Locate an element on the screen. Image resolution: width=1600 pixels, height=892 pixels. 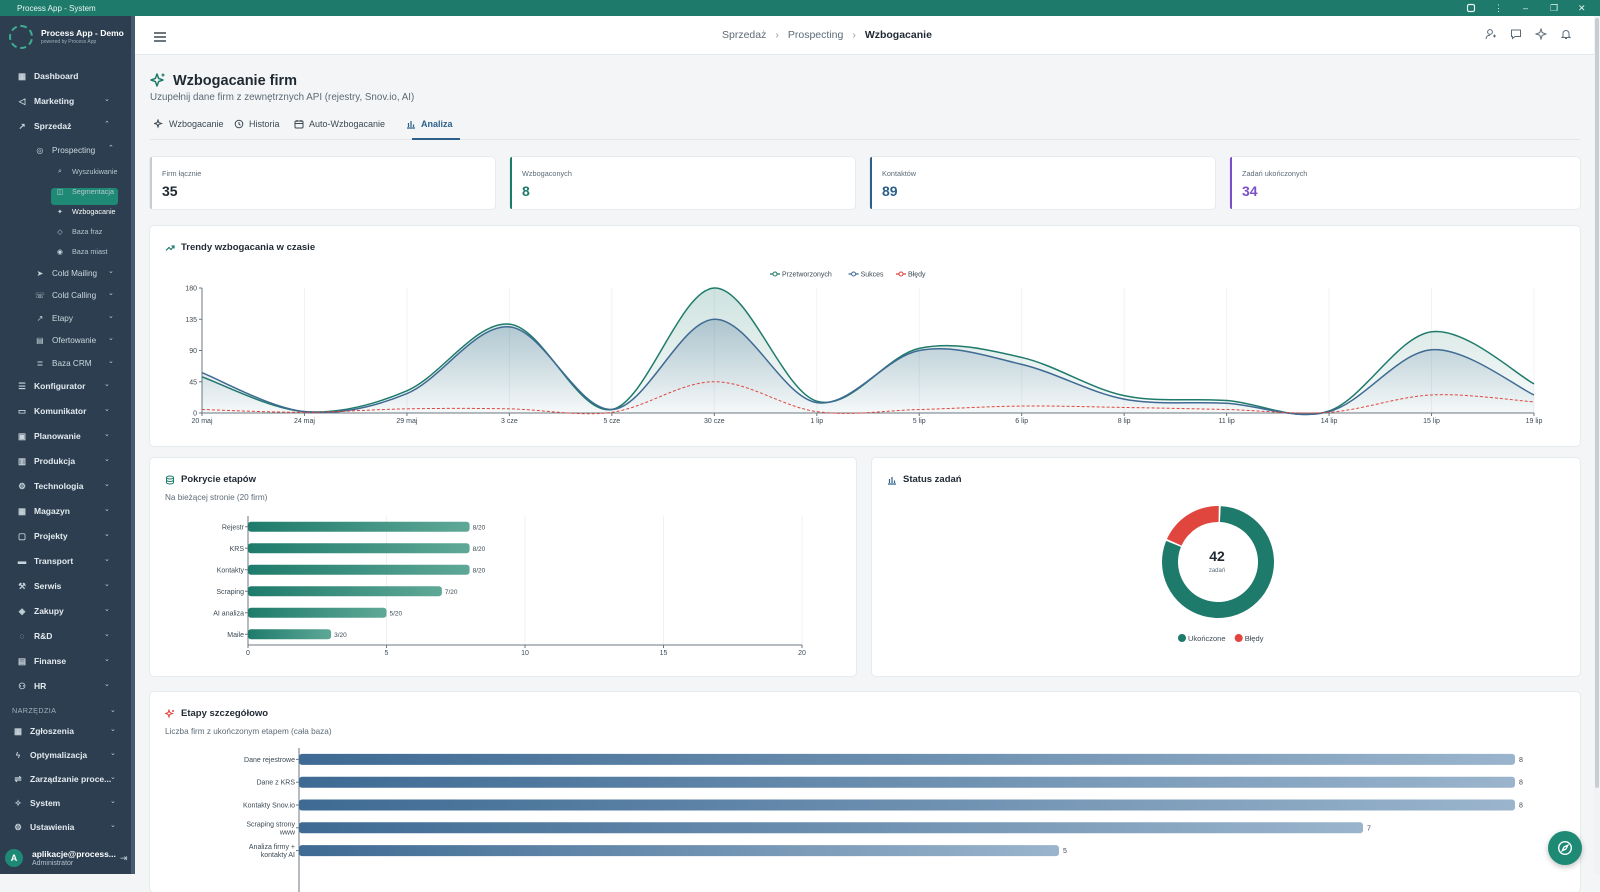
donut-total: 42 is located at coordinates (1217, 556).